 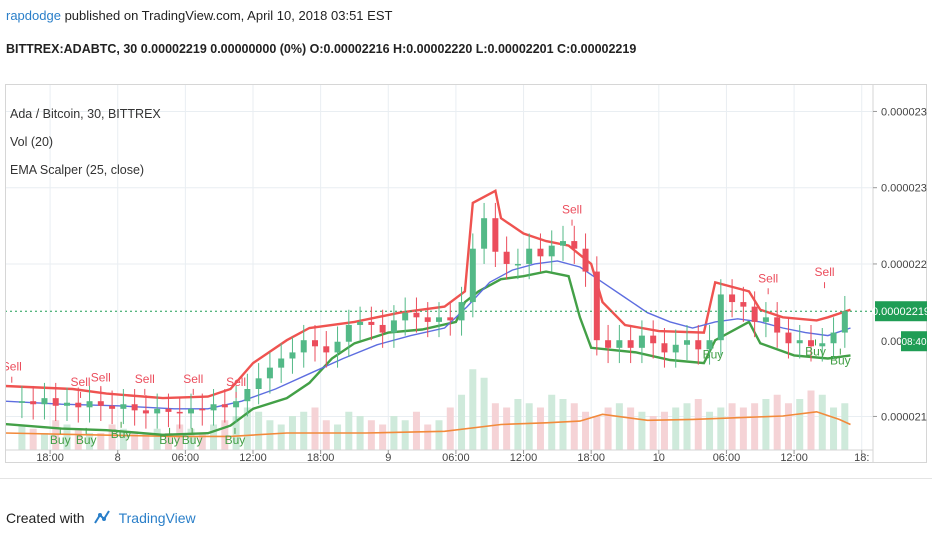 What do you see at coordinates (77, 170) in the screenshot?
I see `legend-ema-scalper: EMA Scalper (25, close)` at bounding box center [77, 170].